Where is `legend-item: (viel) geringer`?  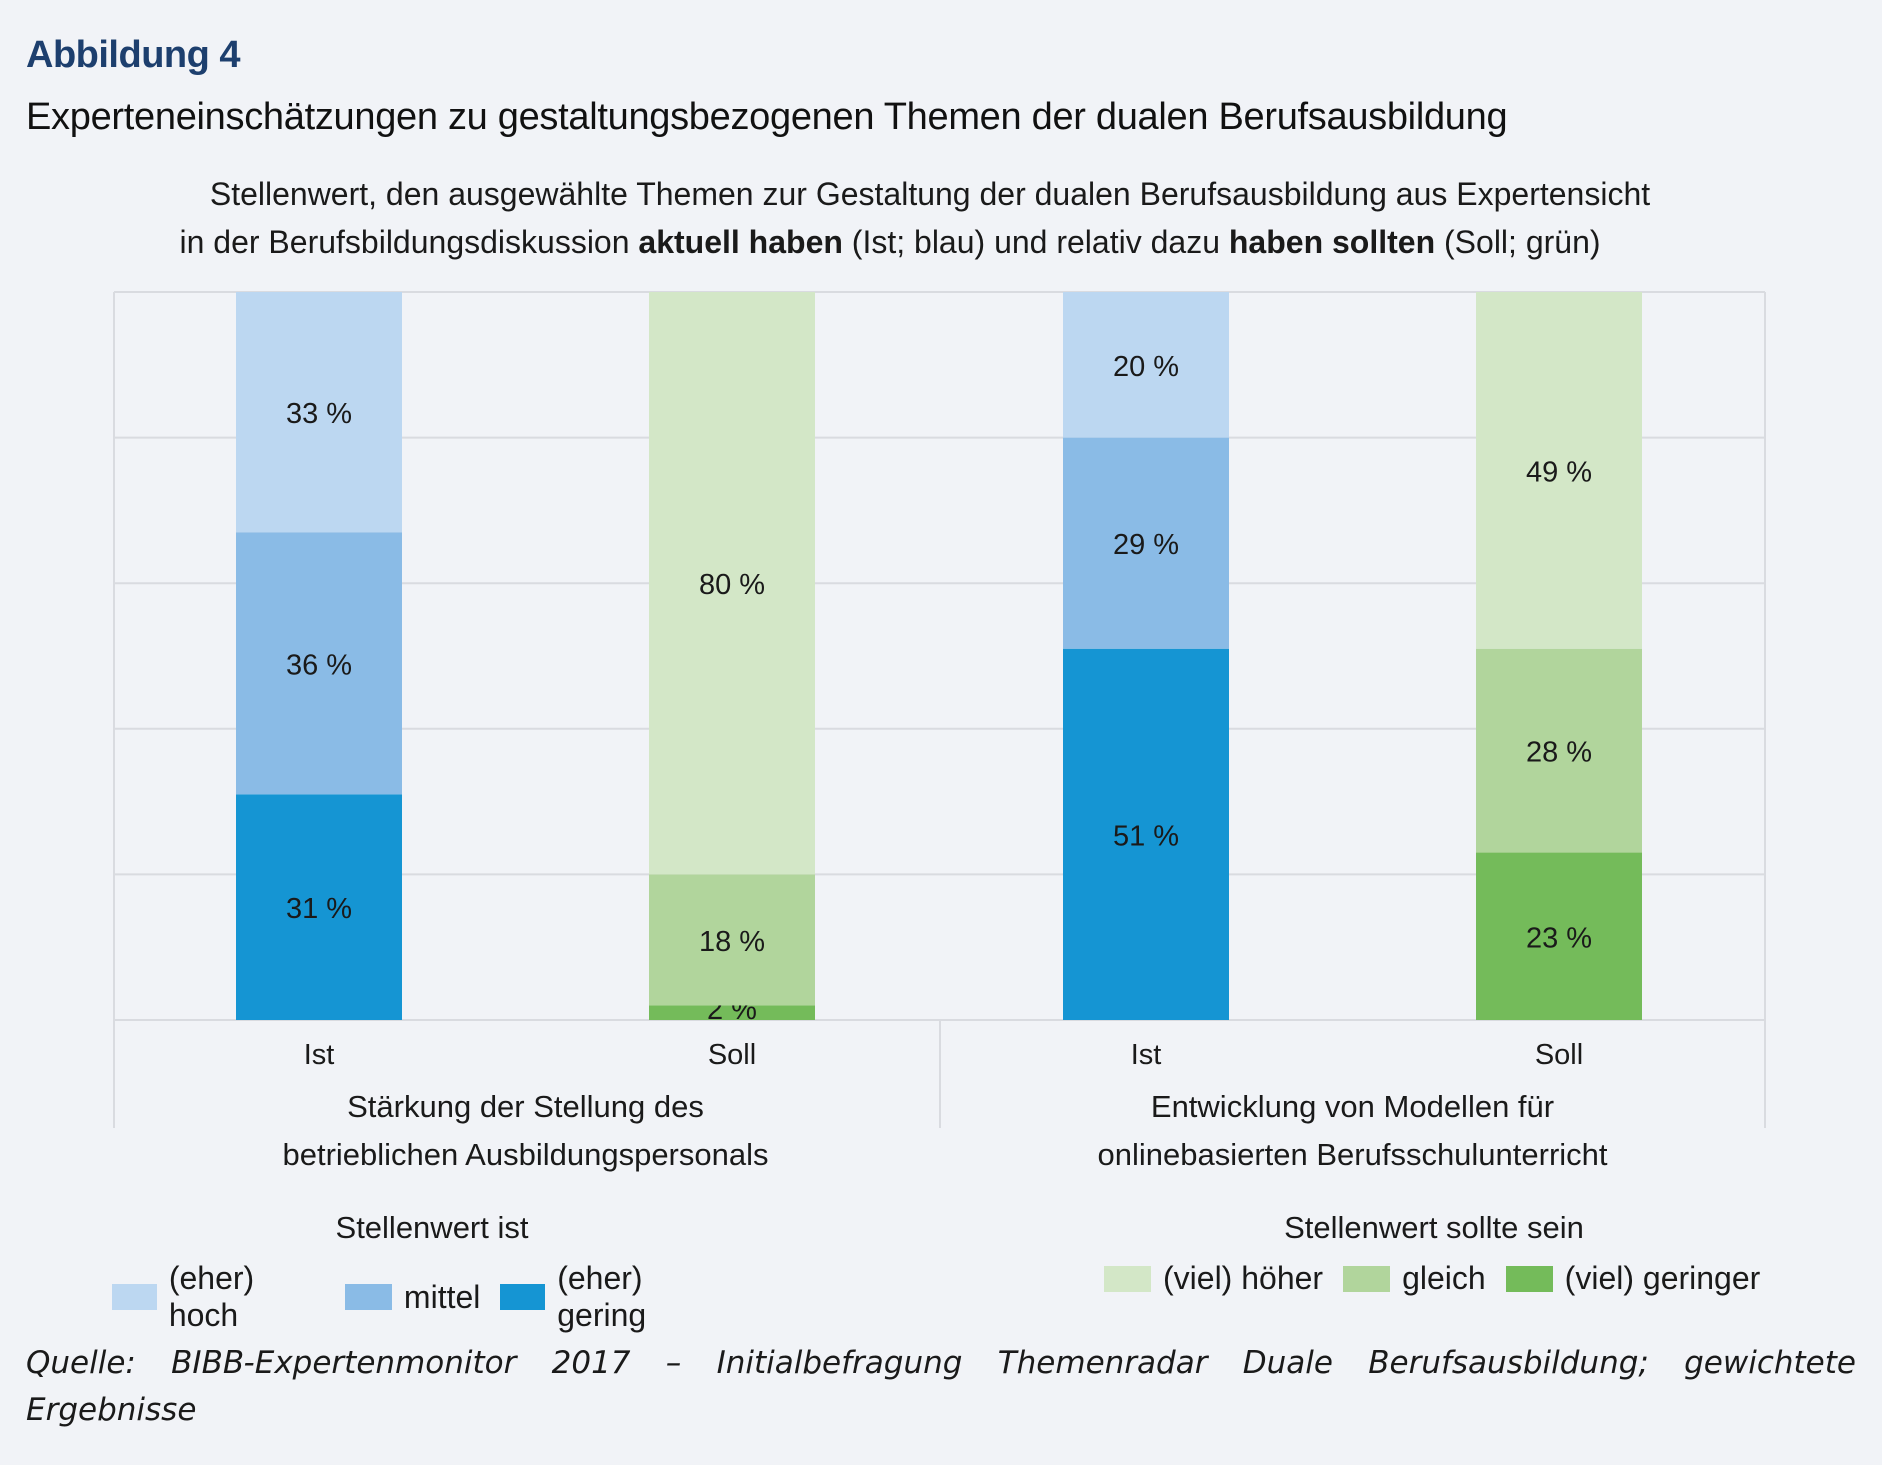 legend-item: (viel) geringer is located at coordinates (1633, 1278).